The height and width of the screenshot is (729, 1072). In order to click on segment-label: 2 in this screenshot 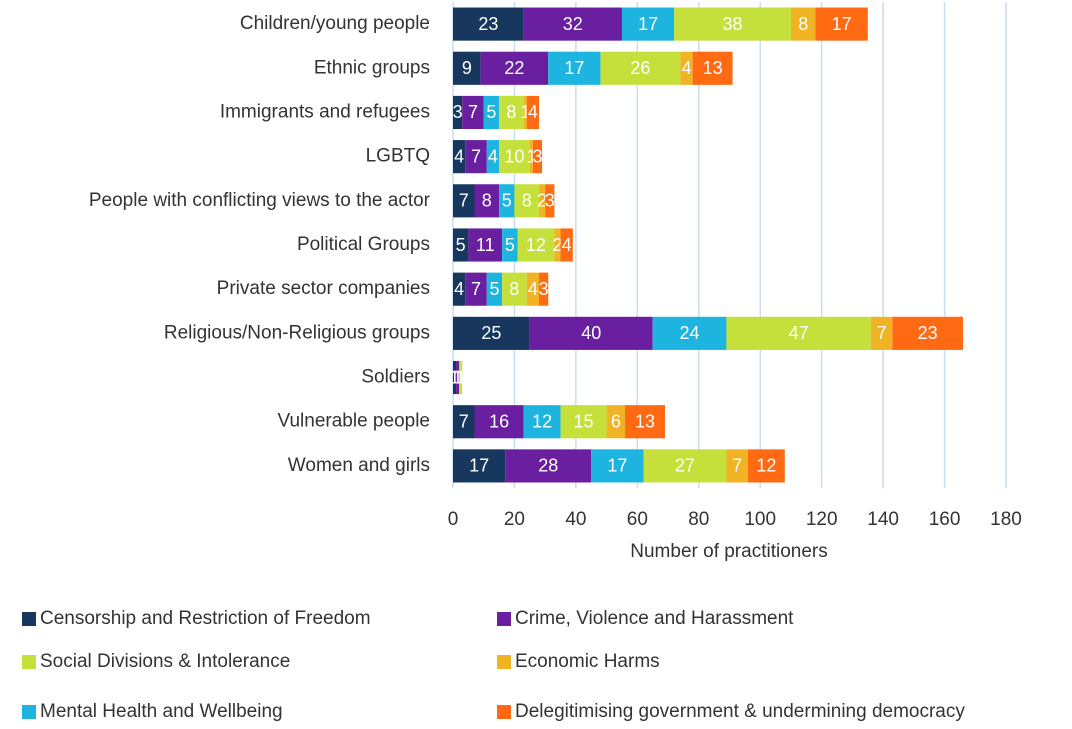, I will do `click(542, 201)`.